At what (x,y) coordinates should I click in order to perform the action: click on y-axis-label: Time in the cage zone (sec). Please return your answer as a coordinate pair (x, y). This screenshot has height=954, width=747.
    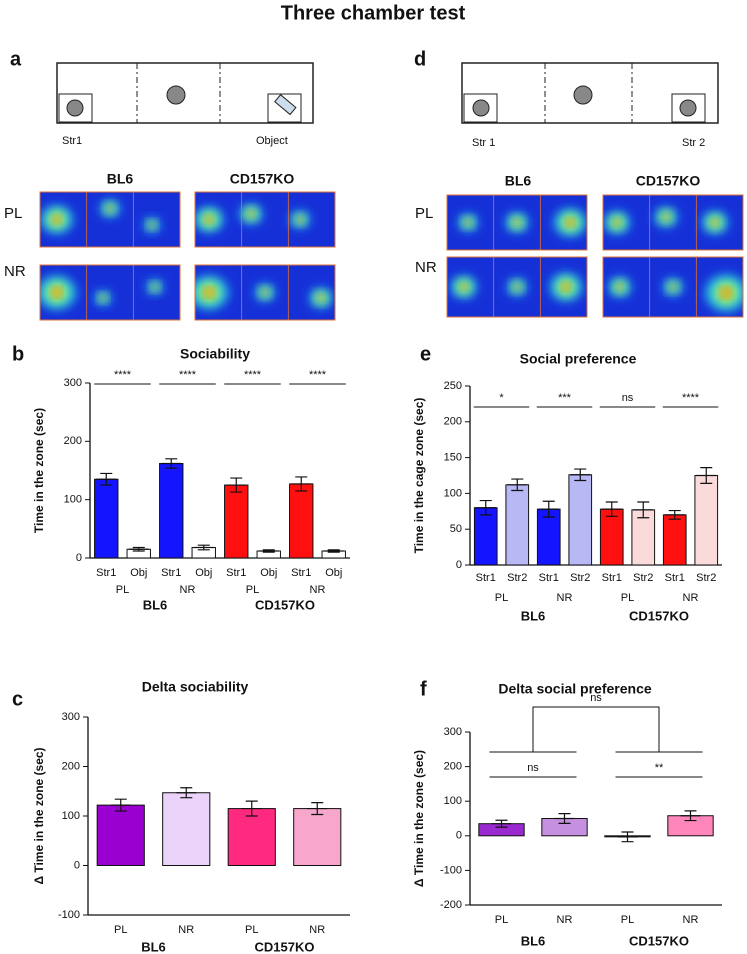
    Looking at the image, I should click on (419, 476).